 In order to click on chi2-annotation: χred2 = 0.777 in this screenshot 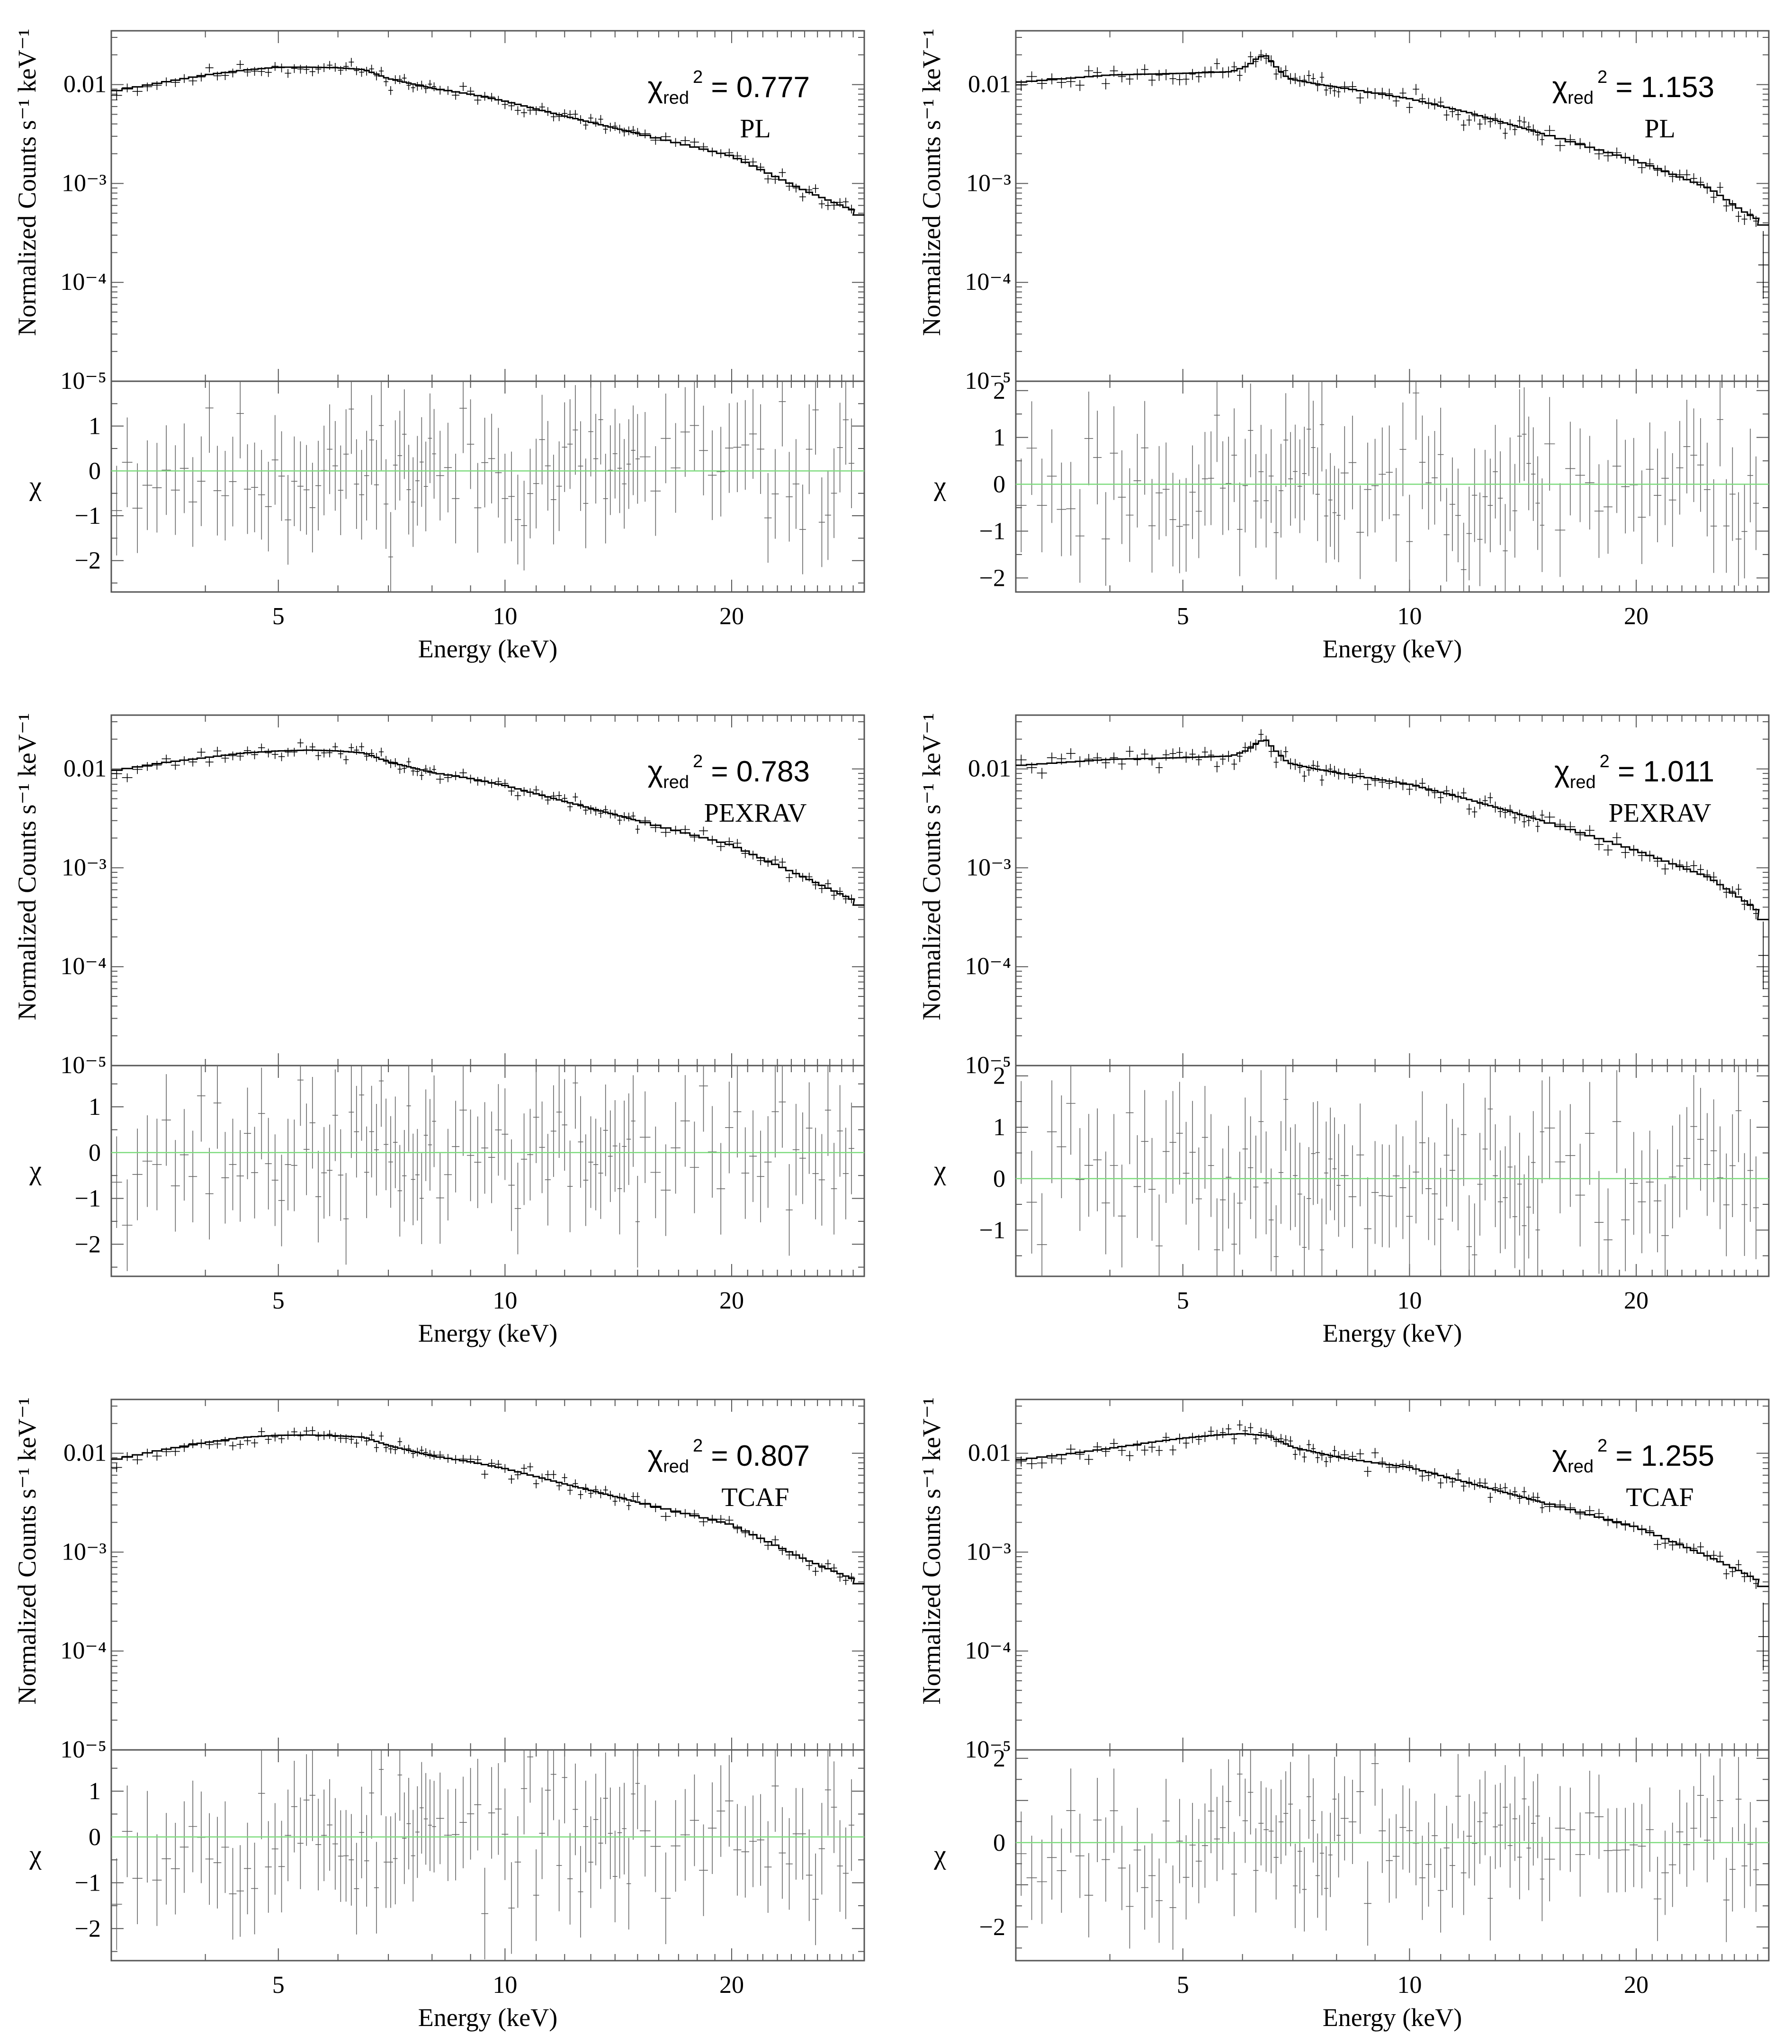, I will do `click(729, 87)`.